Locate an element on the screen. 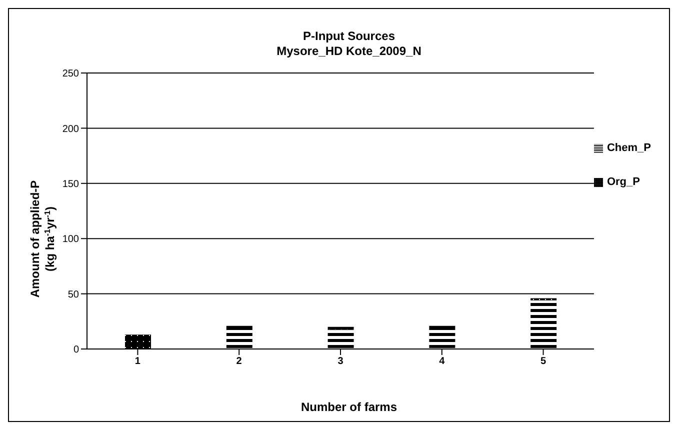 This screenshot has height=428, width=676. x-axis-title: Number of farms is located at coordinates (349, 407).